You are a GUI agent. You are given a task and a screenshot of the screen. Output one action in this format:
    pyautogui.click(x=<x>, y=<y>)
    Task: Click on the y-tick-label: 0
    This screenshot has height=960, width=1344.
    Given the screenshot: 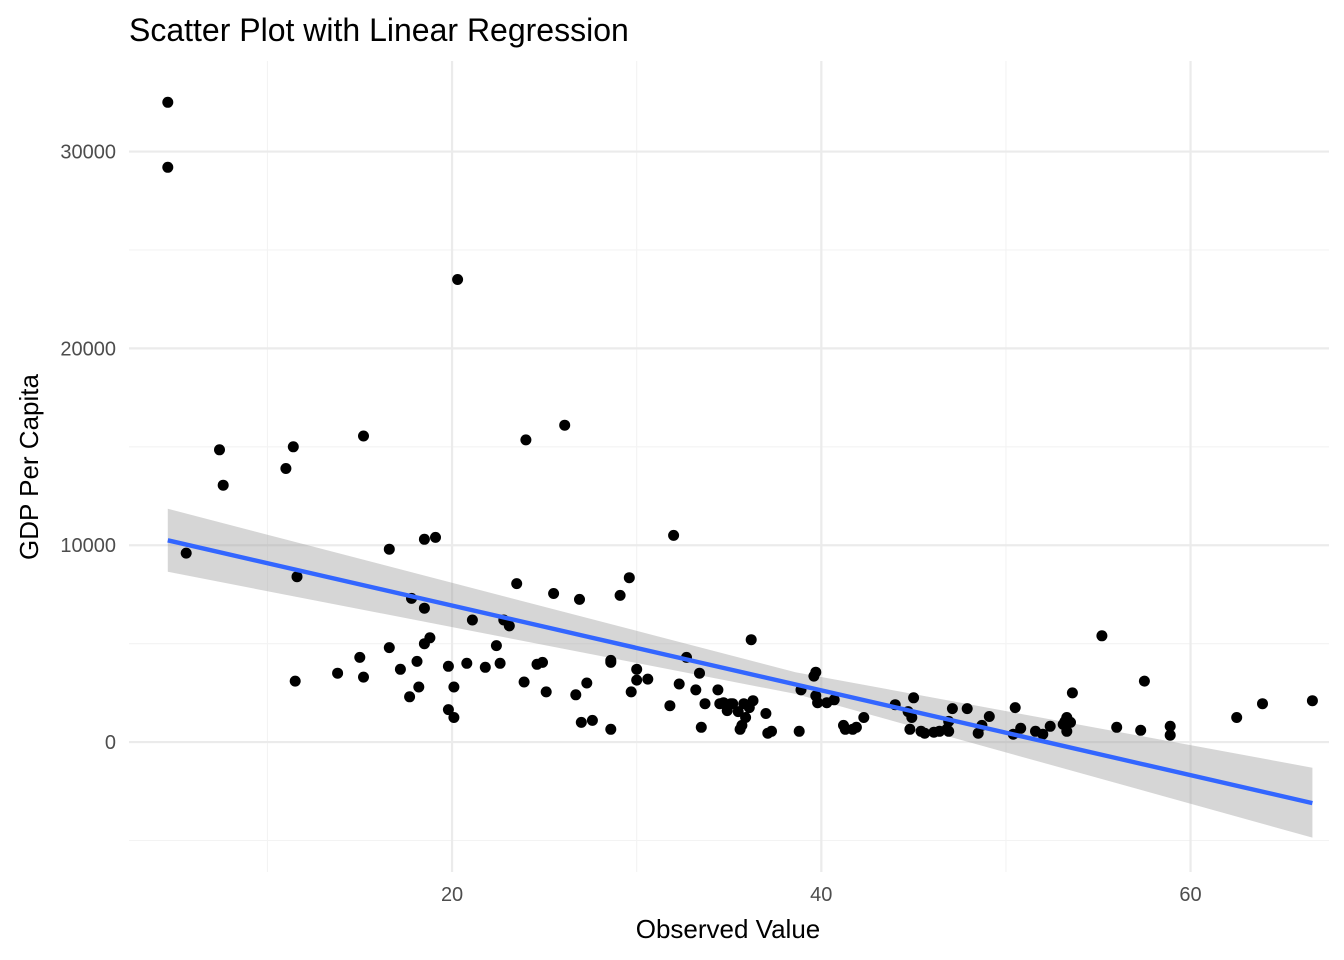 What is the action you would take?
    pyautogui.click(x=110, y=743)
    